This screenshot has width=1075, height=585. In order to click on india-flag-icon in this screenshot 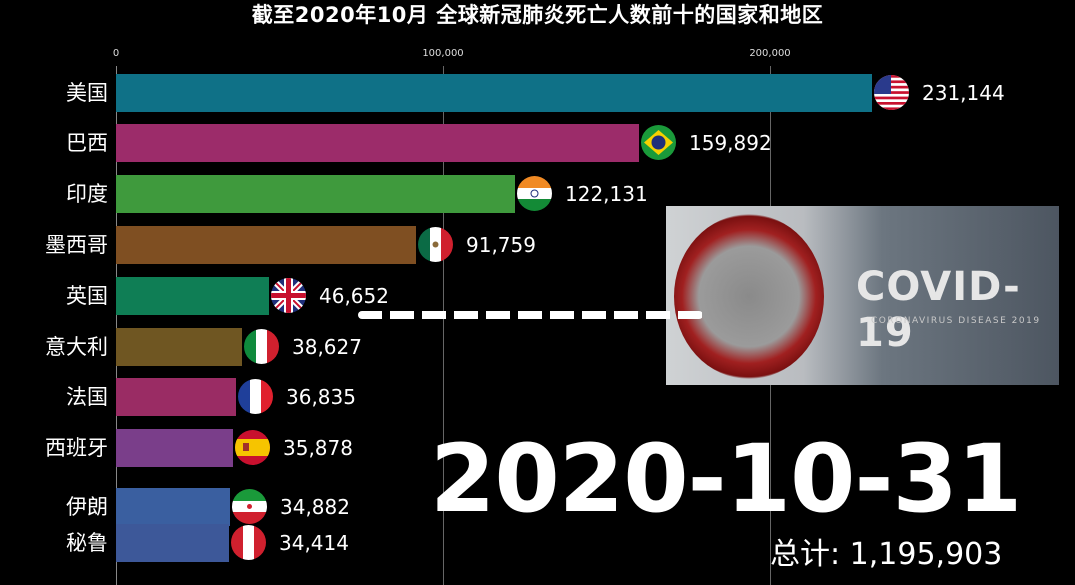, I will do `click(534, 193)`.